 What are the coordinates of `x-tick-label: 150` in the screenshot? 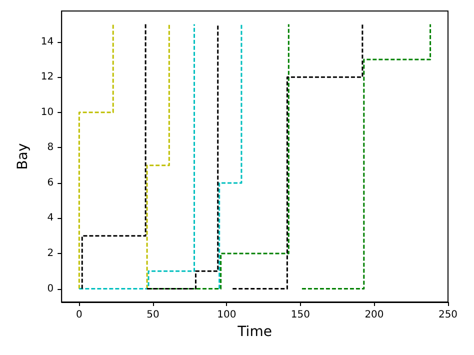 It's located at (300, 315).